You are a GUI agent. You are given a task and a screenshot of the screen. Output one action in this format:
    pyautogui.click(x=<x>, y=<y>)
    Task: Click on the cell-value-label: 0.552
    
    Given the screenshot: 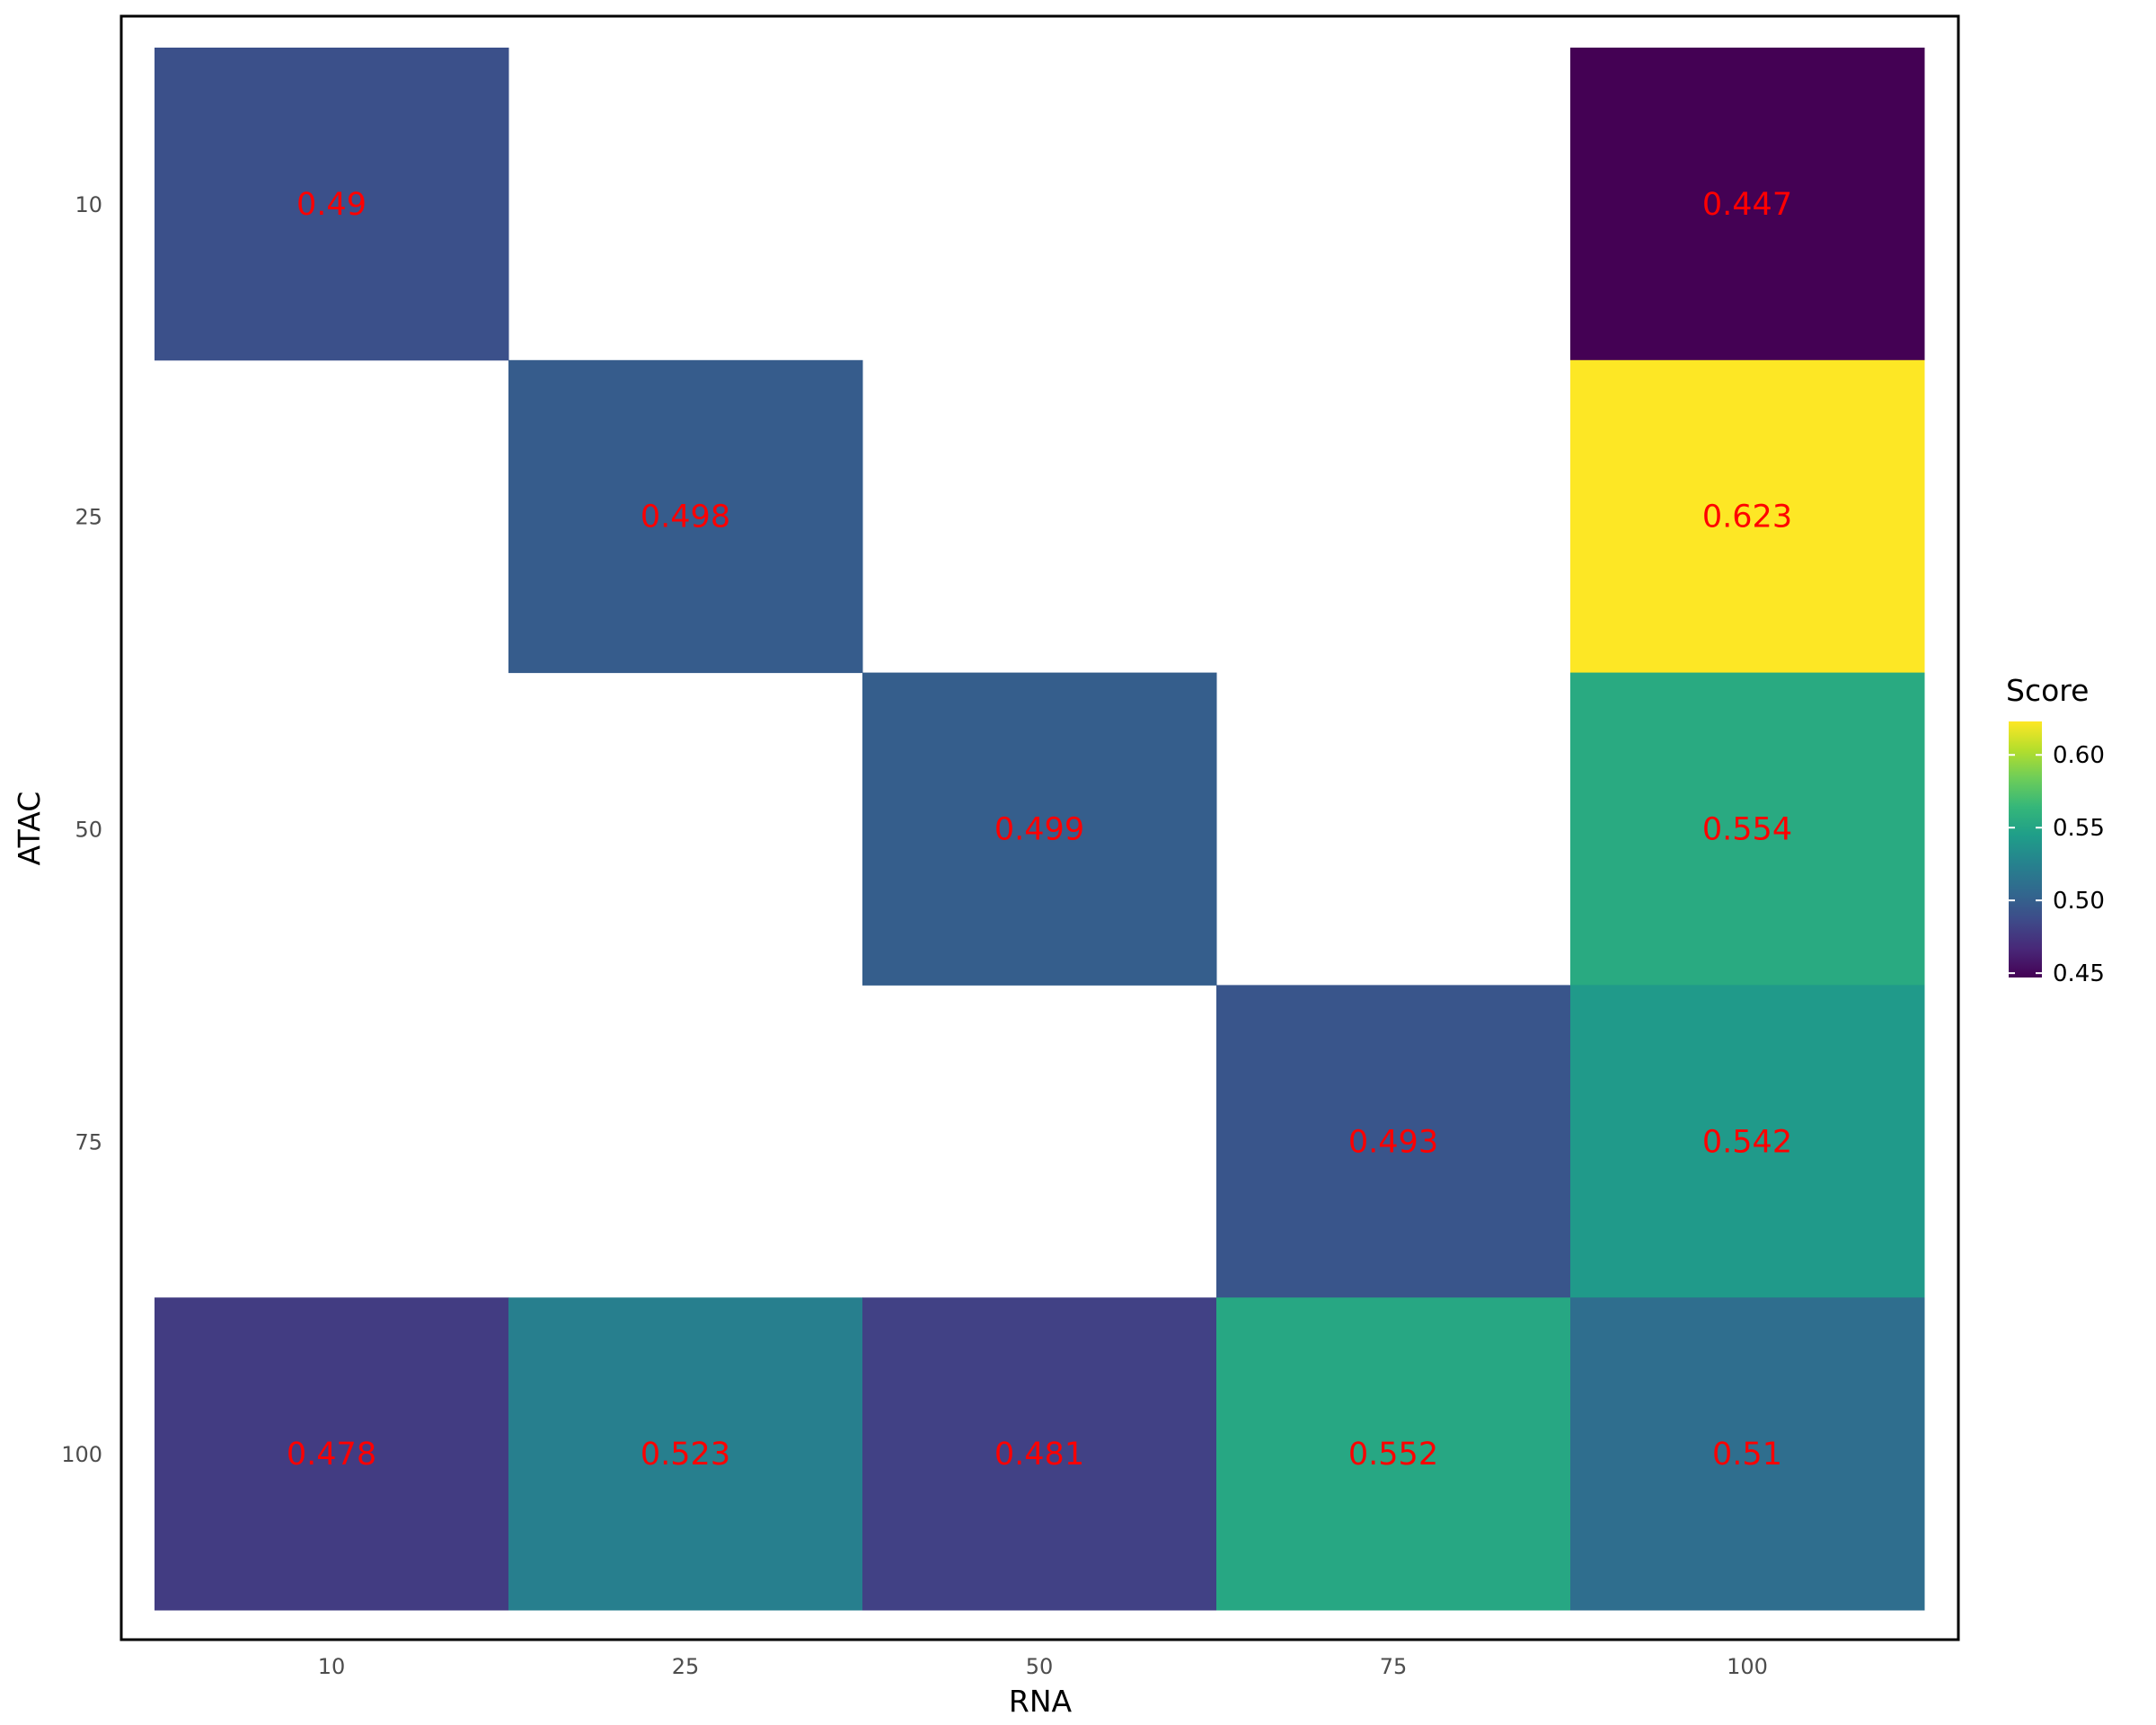 What is the action you would take?
    pyautogui.click(x=1393, y=1455)
    